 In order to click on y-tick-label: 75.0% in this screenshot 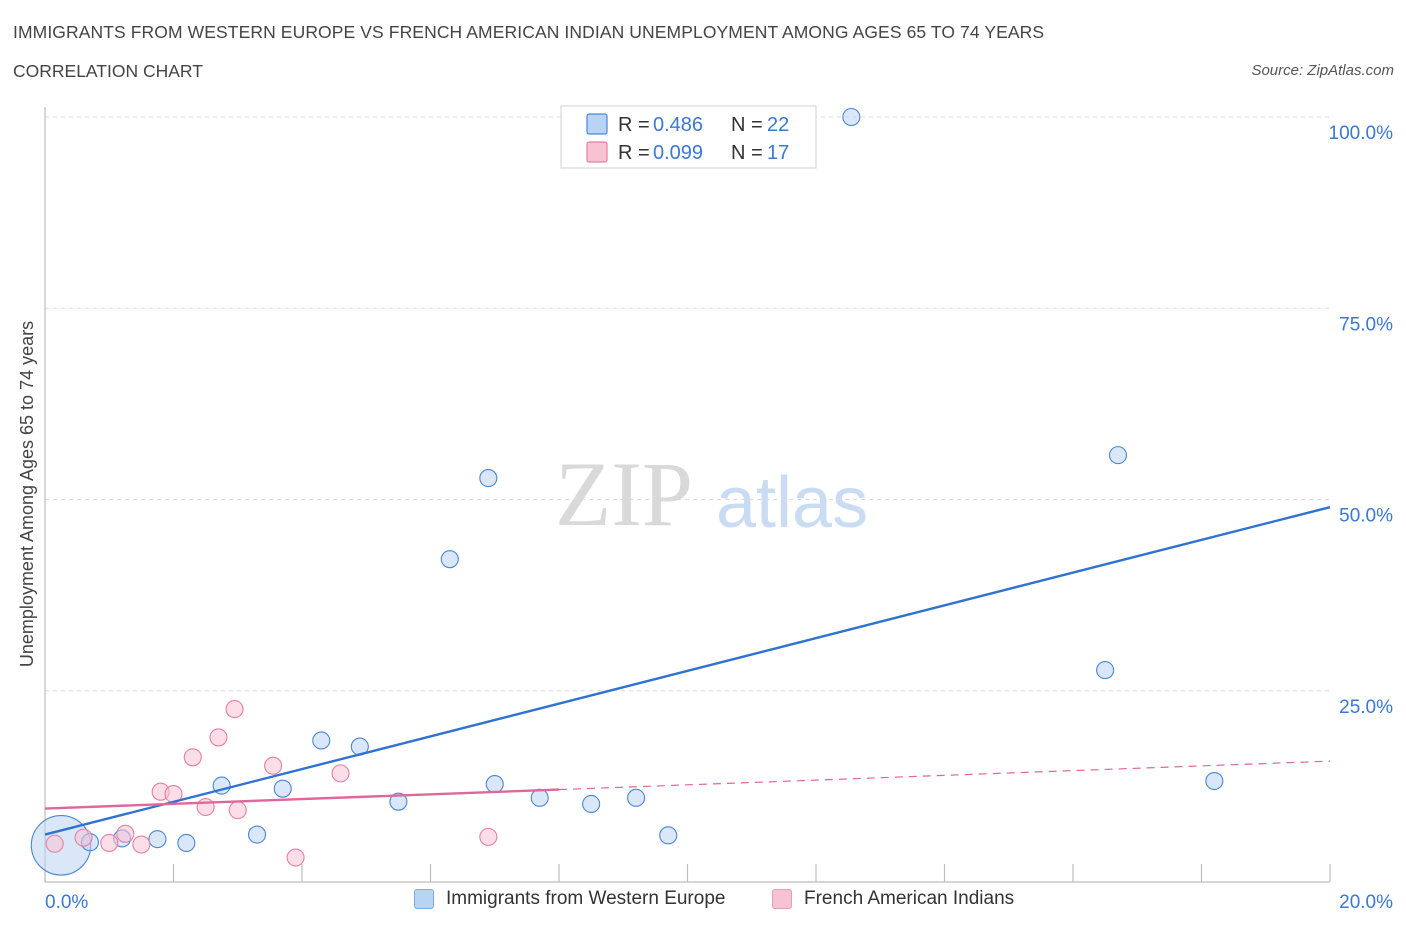, I will do `click(1366, 324)`.